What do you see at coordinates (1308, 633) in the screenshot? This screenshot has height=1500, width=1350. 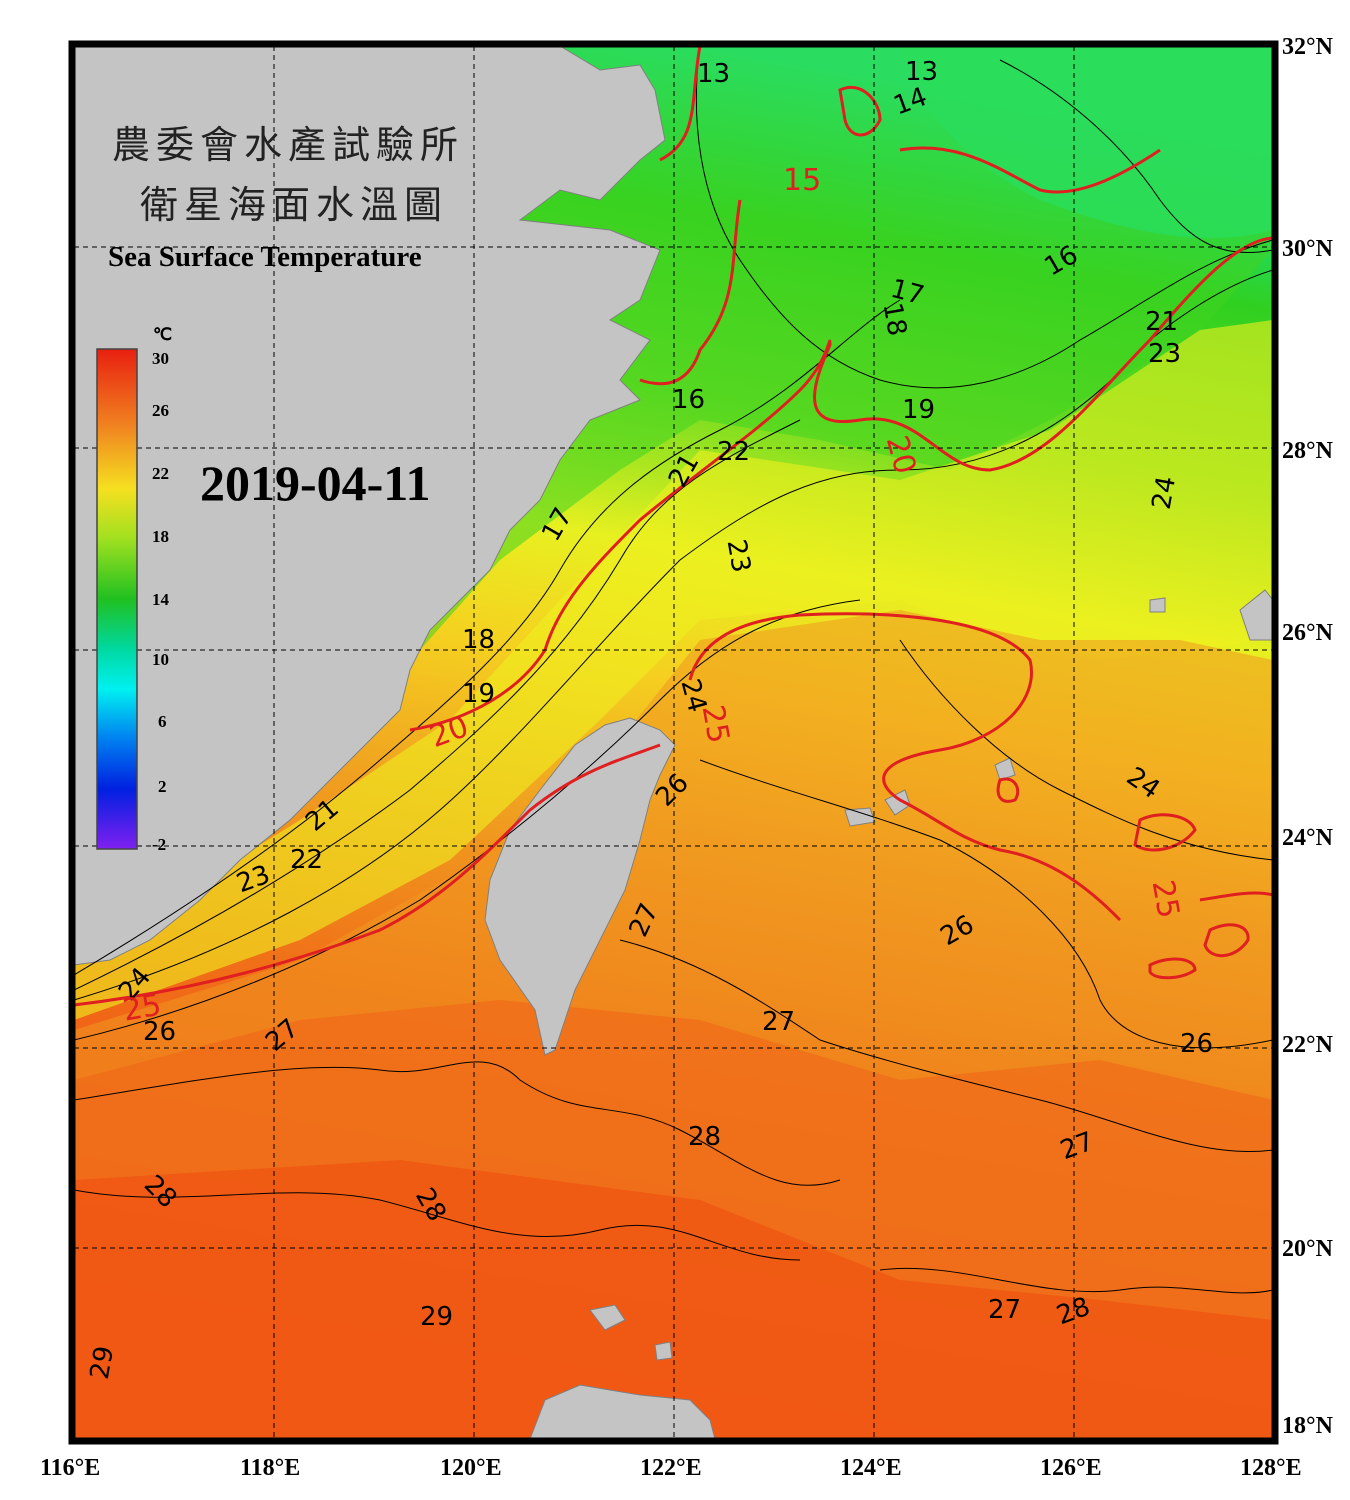 I see `lat-label: 26°N` at bounding box center [1308, 633].